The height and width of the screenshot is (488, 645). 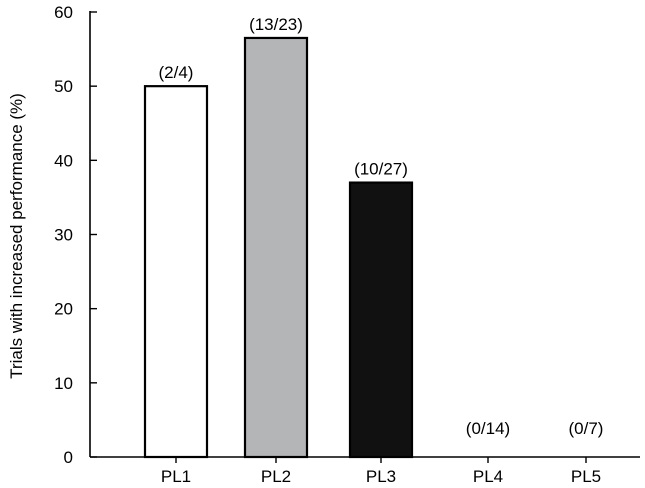 I want to click on y-axis-title: Trials with increased performance (%), so click(x=16, y=236).